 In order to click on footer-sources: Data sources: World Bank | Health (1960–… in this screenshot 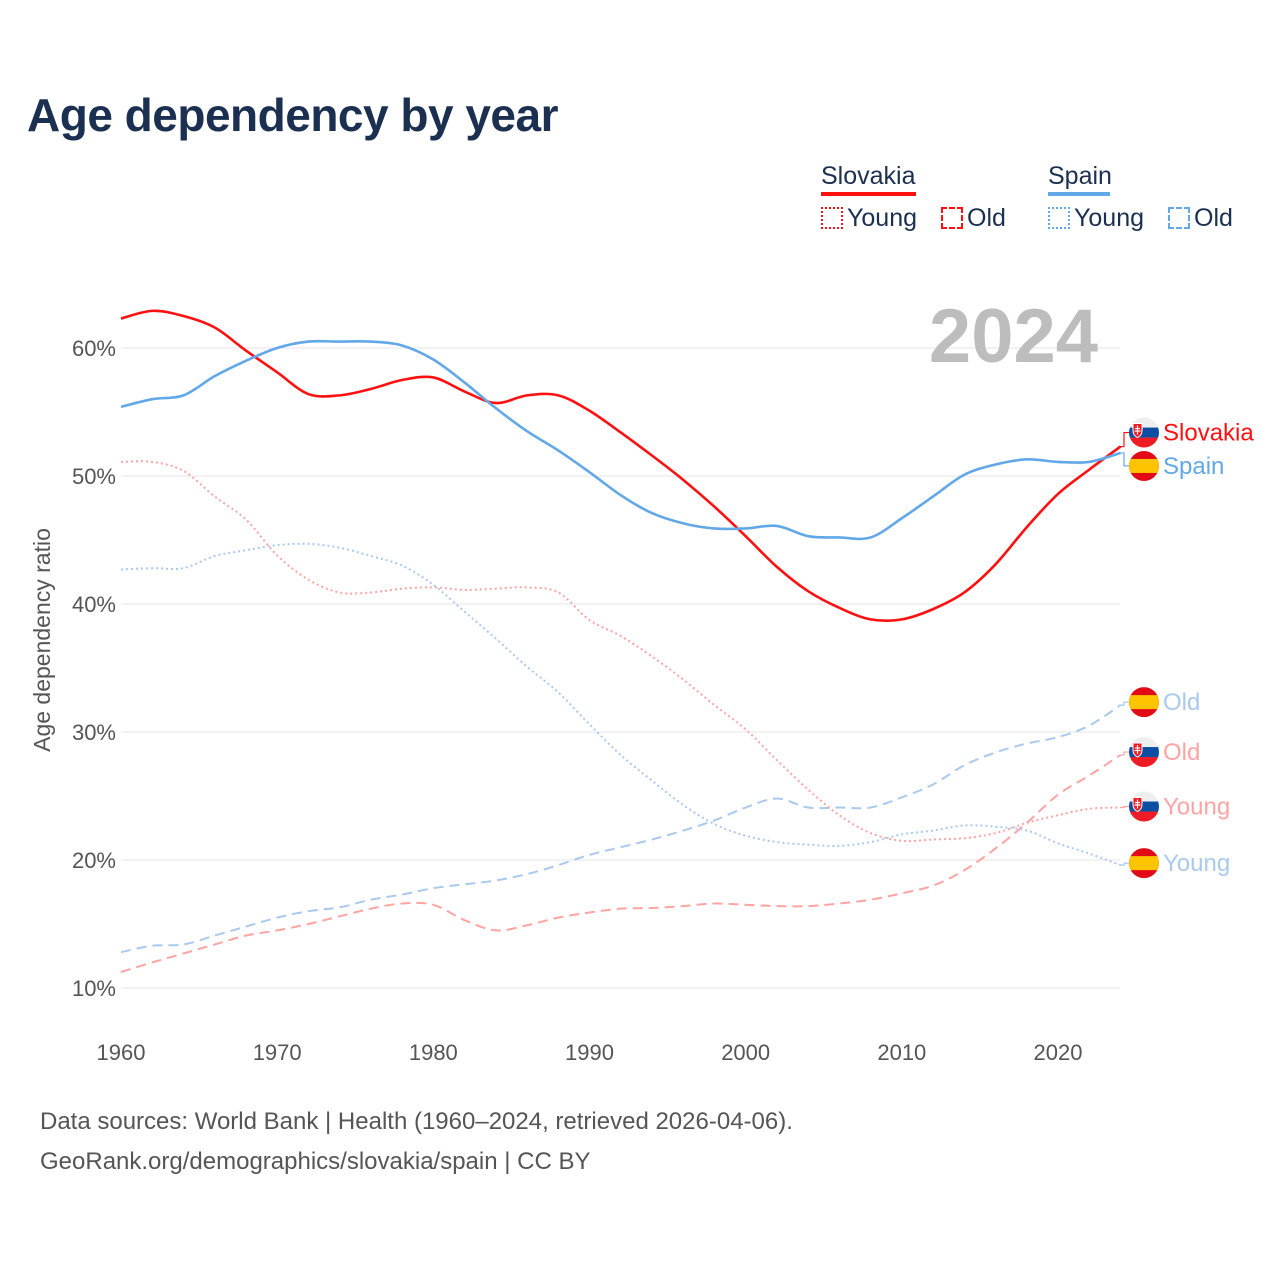, I will do `click(416, 1121)`.